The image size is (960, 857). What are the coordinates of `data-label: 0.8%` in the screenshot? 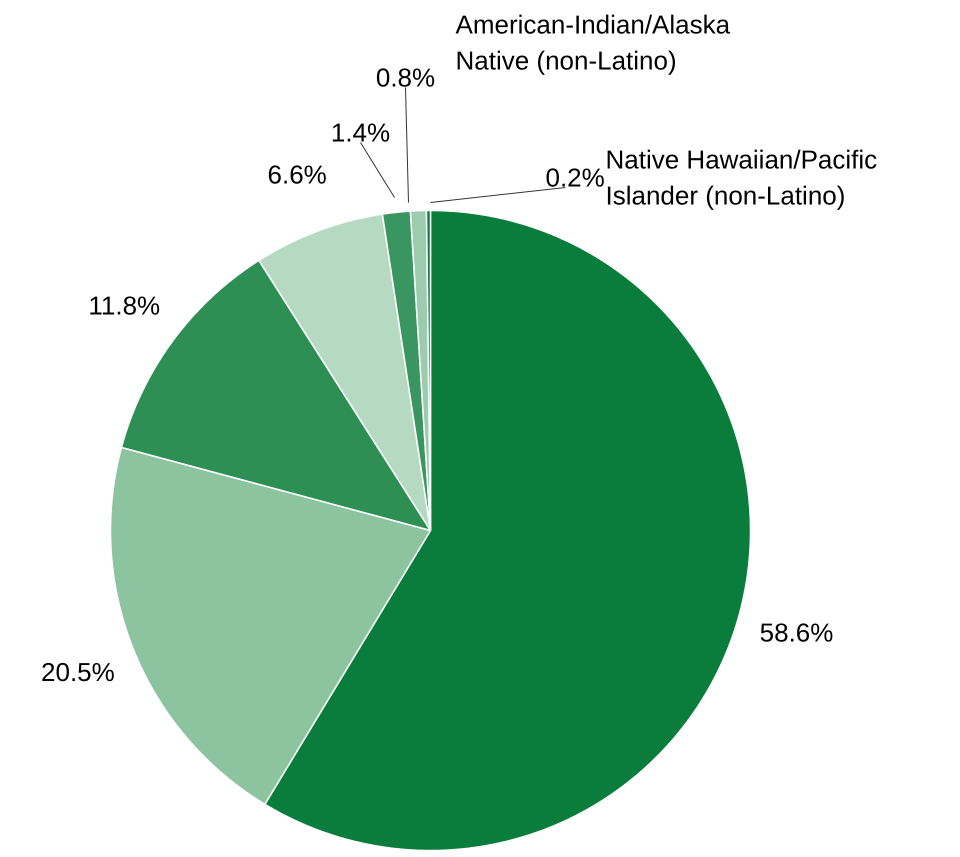 It's located at (406, 77).